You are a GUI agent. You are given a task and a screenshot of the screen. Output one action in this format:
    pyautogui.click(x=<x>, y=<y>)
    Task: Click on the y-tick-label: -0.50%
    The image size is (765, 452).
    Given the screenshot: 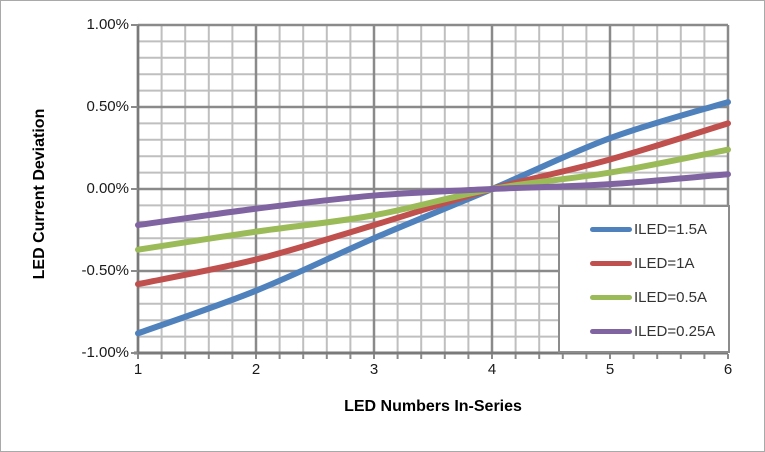 What is the action you would take?
    pyautogui.click(x=105, y=270)
    